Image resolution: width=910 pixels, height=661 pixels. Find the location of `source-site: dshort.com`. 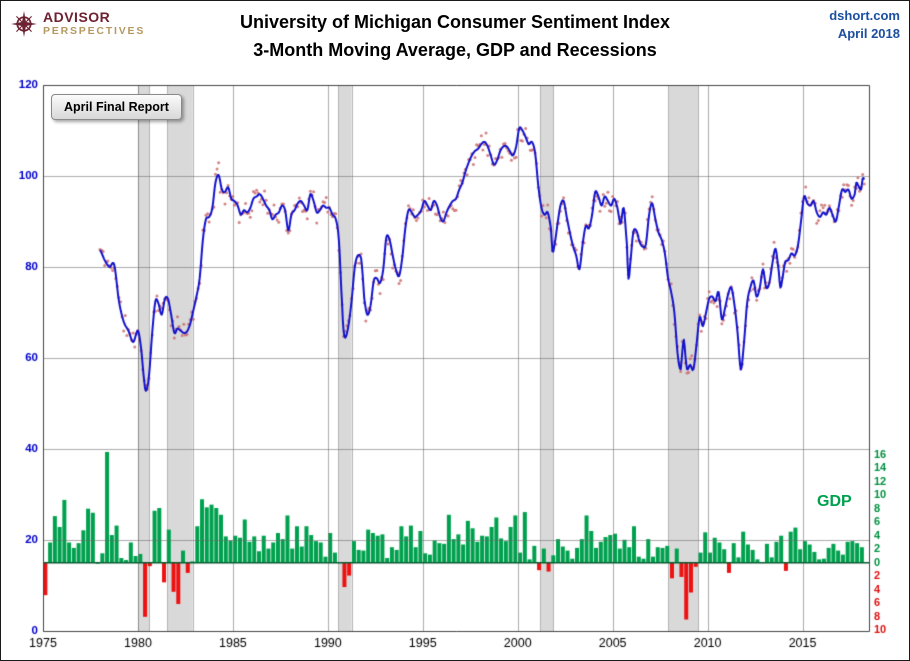

source-site: dshort.com is located at coordinates (864, 15).